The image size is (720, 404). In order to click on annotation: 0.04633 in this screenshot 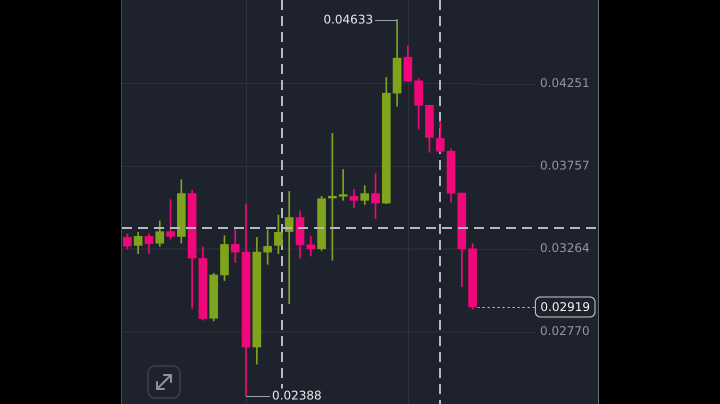, I will do `click(348, 19)`.